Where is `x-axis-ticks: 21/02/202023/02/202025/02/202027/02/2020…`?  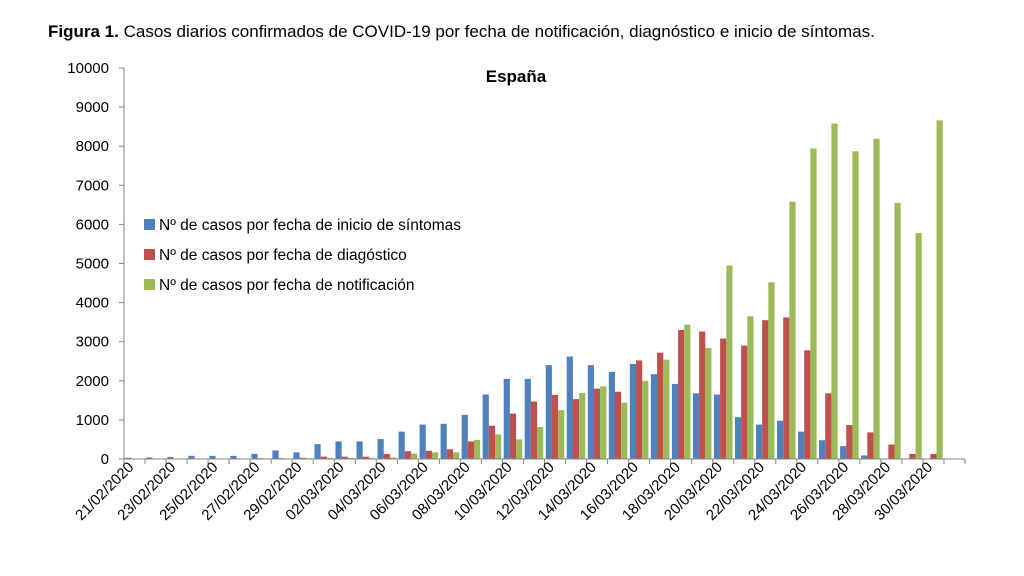
x-axis-ticks: 21/02/202023/02/202025/02/202027/02/2020… is located at coordinates (519, 491).